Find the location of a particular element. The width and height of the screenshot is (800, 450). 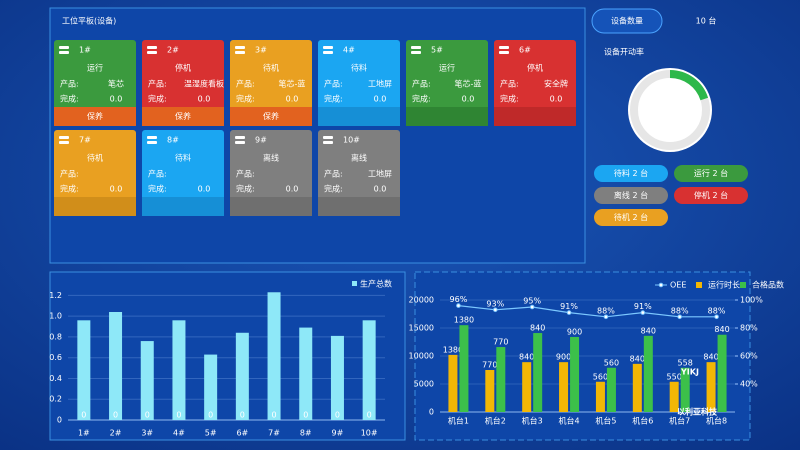

count-button-text: 设备数量 is located at coordinates (627, 21).